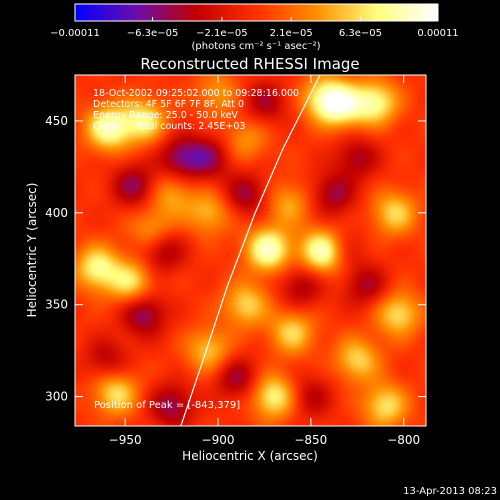  I want to click on y-tick-label: 300, so click(56, 397).